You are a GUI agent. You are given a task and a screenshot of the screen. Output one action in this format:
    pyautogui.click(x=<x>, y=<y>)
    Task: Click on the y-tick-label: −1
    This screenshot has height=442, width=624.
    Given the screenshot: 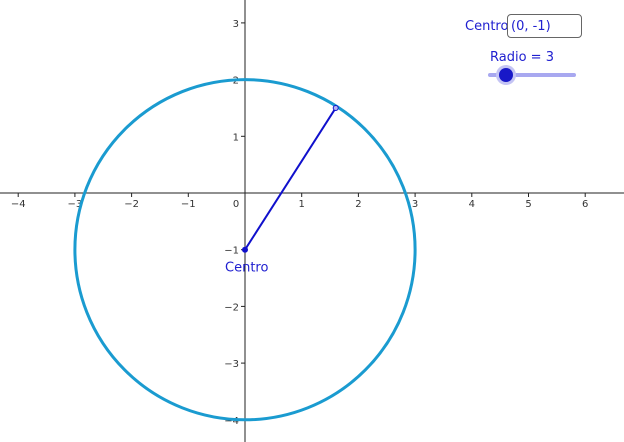 What is the action you would take?
    pyautogui.click(x=231, y=251)
    